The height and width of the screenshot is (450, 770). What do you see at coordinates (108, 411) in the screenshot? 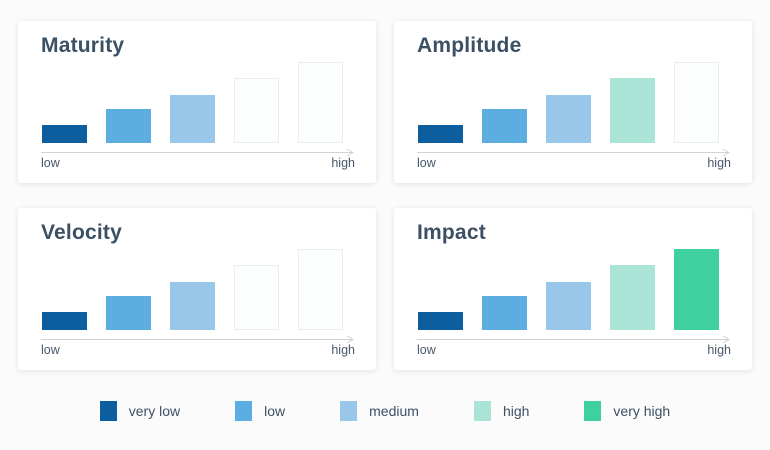
I see `legend-swatch-very-low` at bounding box center [108, 411].